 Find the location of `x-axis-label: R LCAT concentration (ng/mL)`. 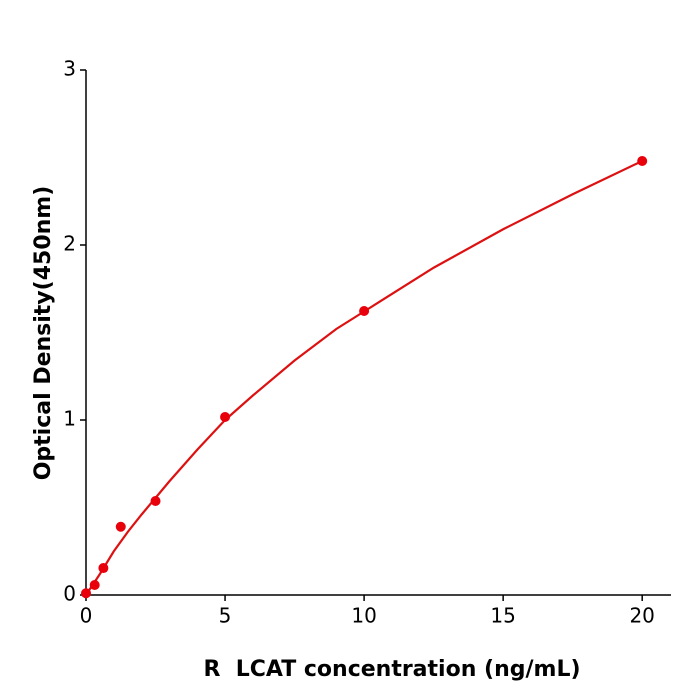

x-axis-label: R LCAT concentration (ng/mL) is located at coordinates (391, 669).